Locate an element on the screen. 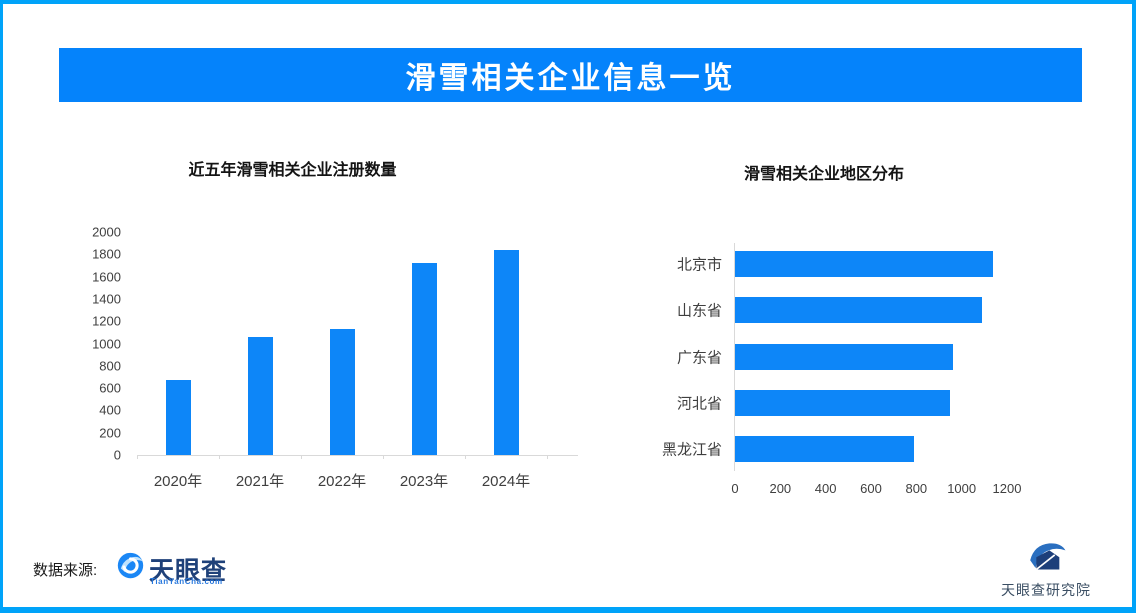 The image size is (1136, 613). y-axis-tick-label: 200 is located at coordinates (110, 433).